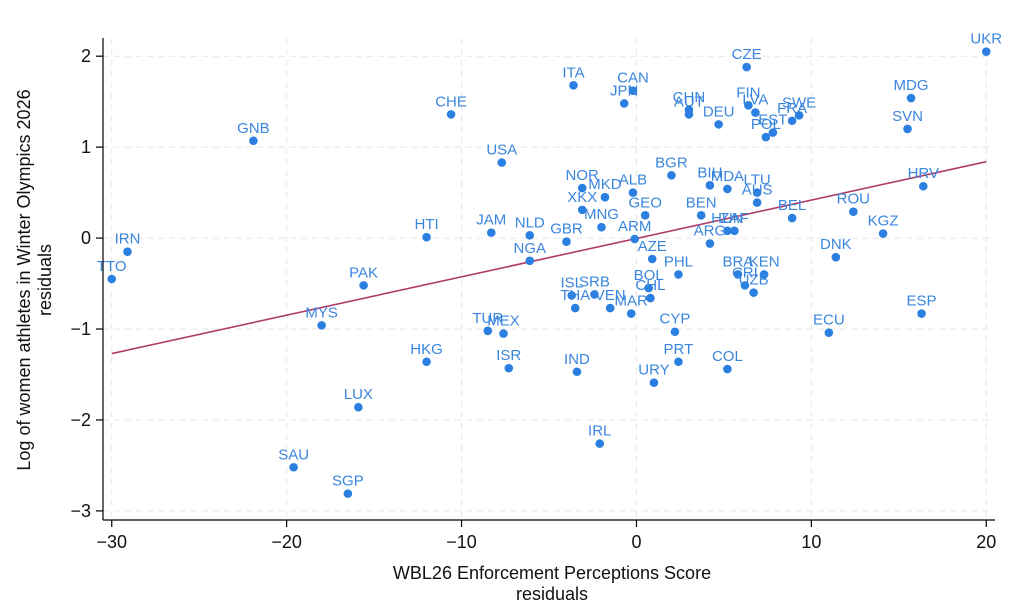  What do you see at coordinates (678, 362) in the screenshot?
I see `data-point-prt` at bounding box center [678, 362].